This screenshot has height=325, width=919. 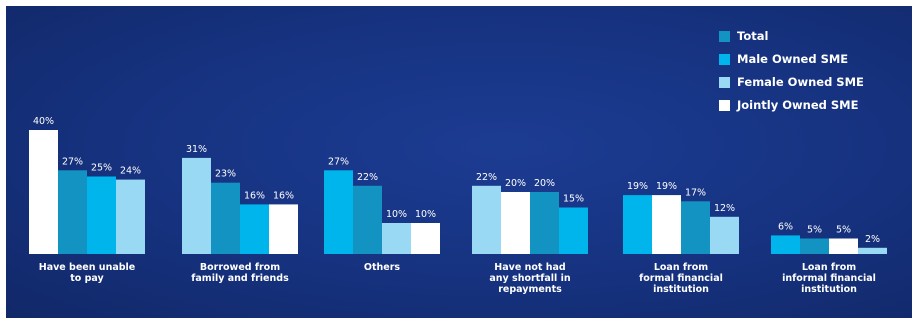 What do you see at coordinates (130, 216) in the screenshot?
I see `bar-have-been-unable-to-pay-female-owned-sme` at bounding box center [130, 216].